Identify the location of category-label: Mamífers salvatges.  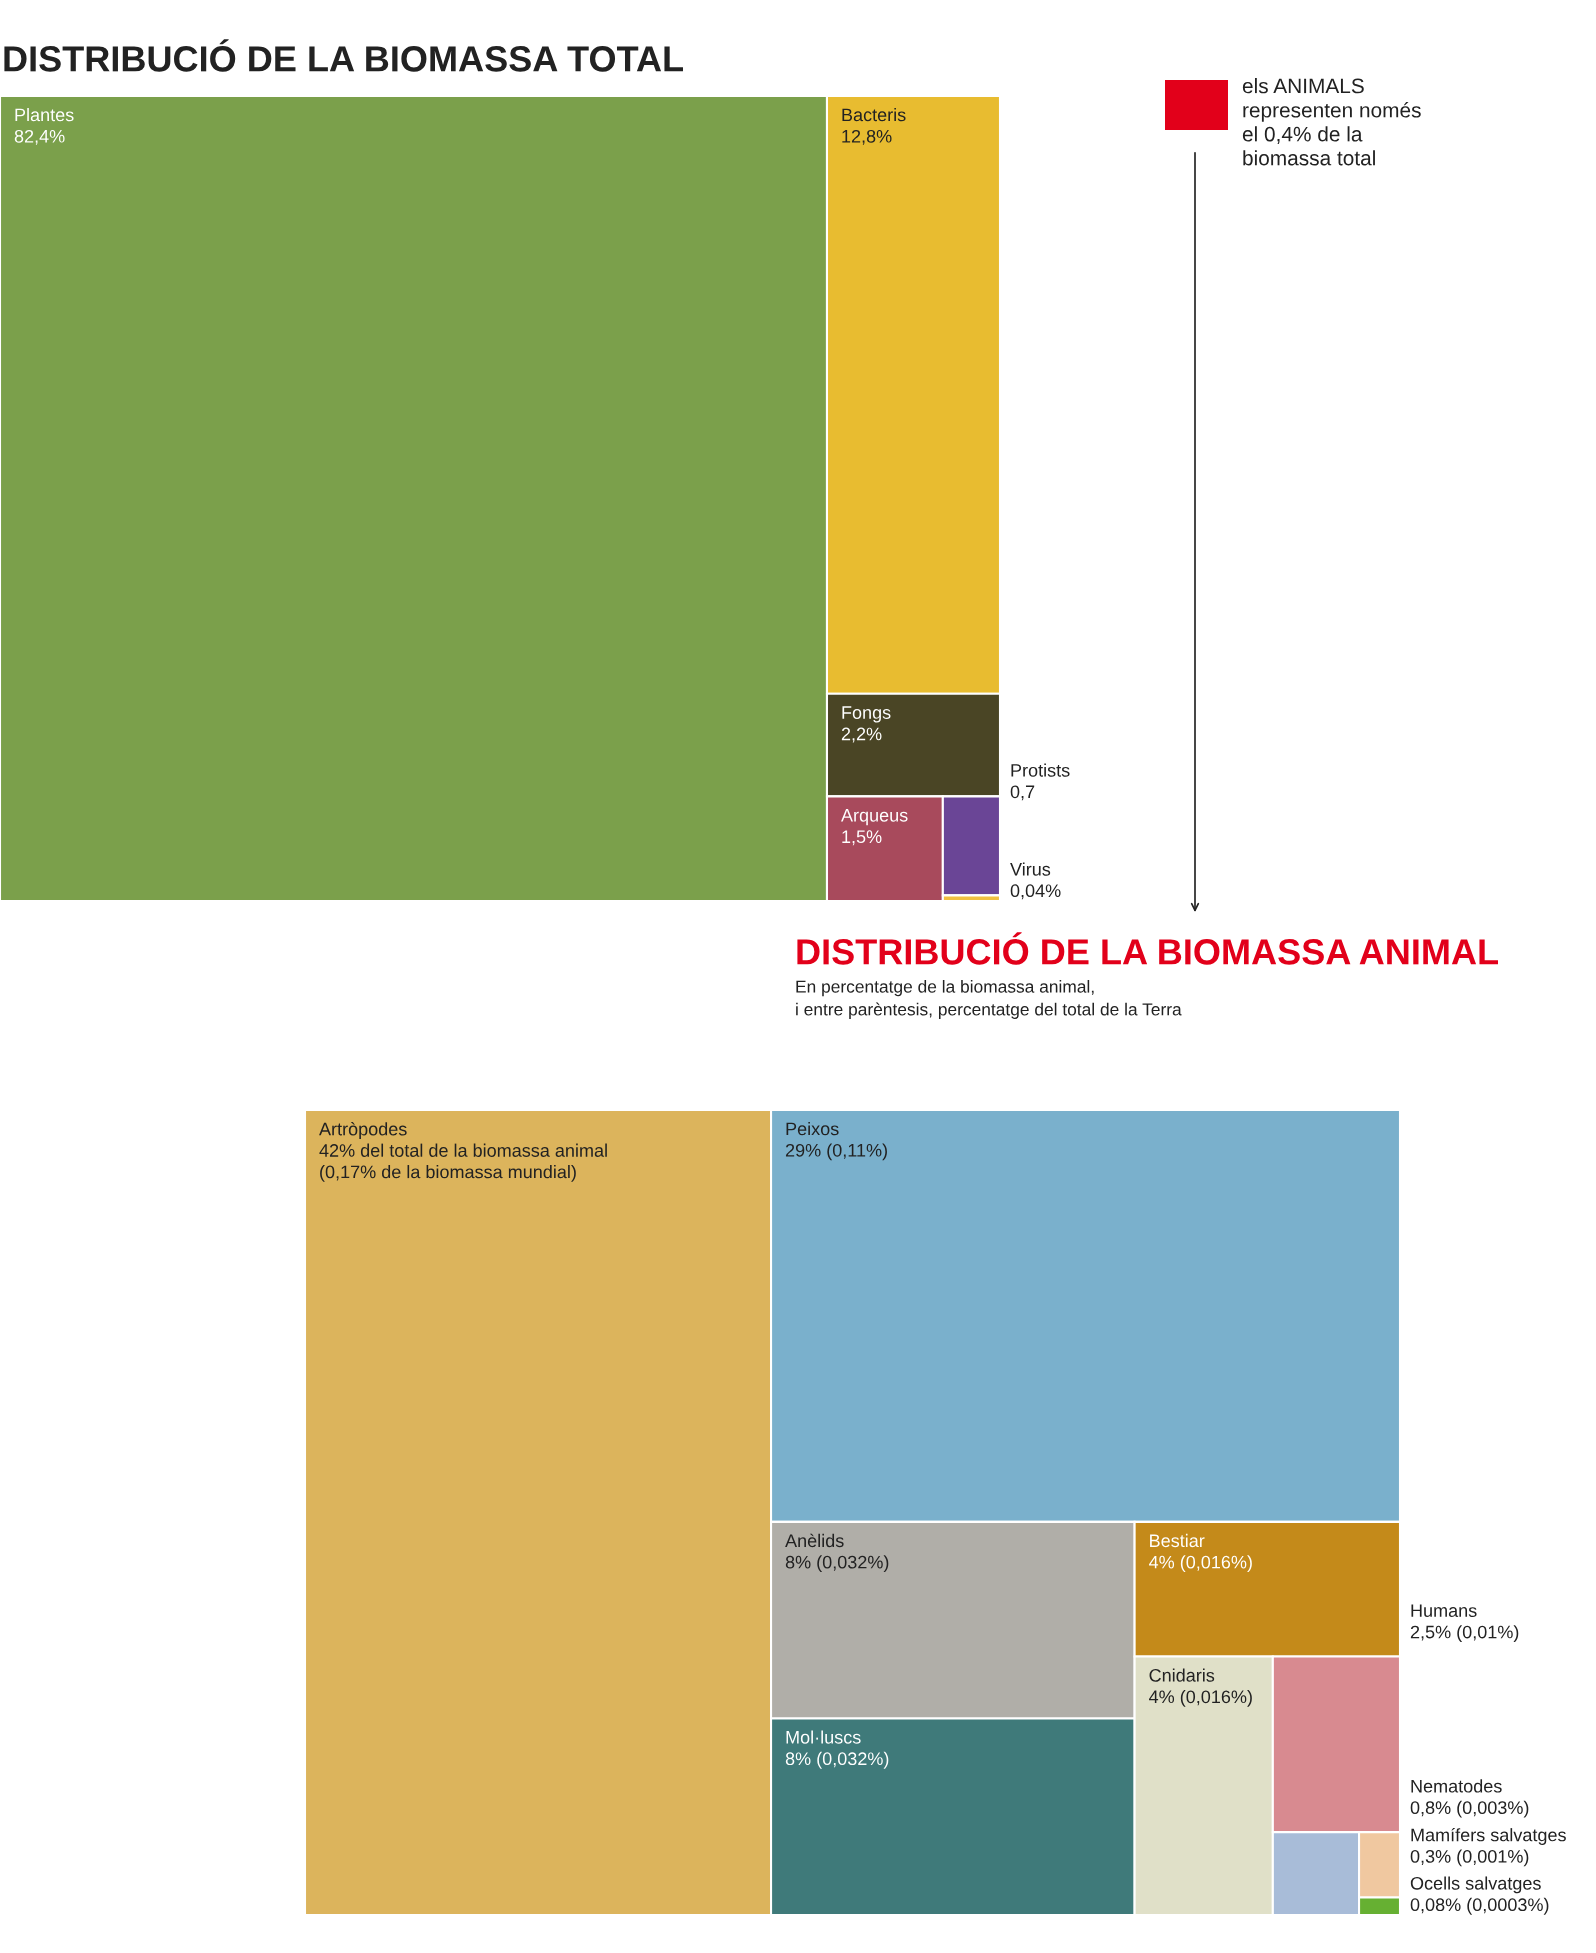
(1488, 1836).